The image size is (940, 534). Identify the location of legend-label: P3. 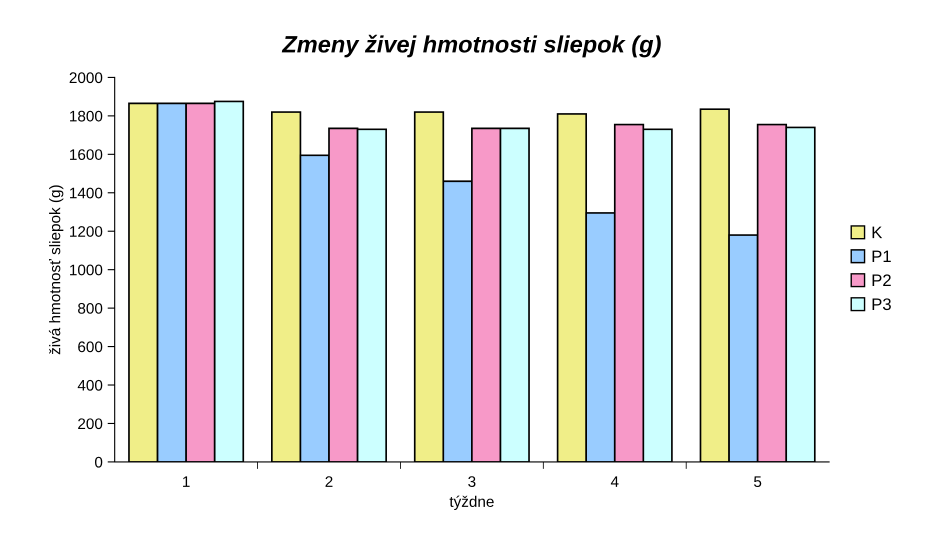
(881, 304).